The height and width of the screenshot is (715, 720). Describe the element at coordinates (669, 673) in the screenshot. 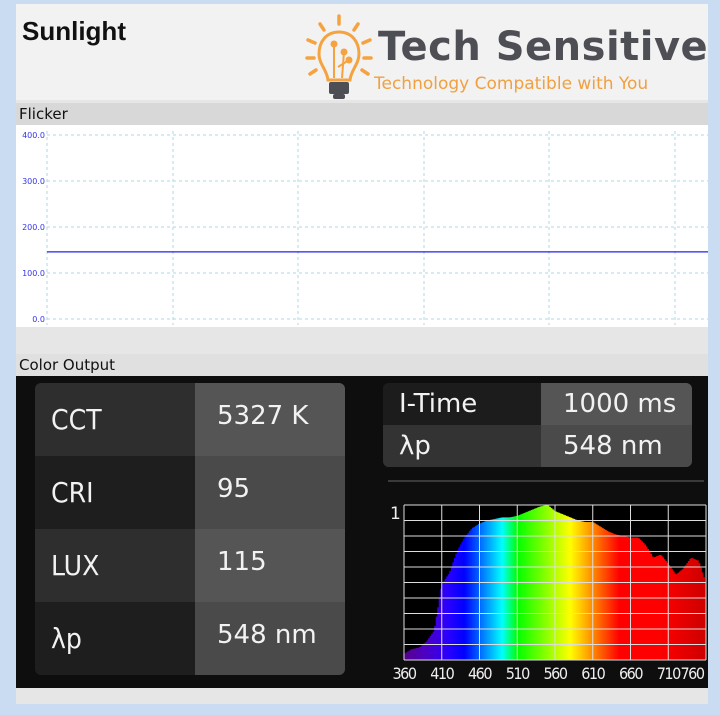

I see `x-tick-label: 710` at that location.